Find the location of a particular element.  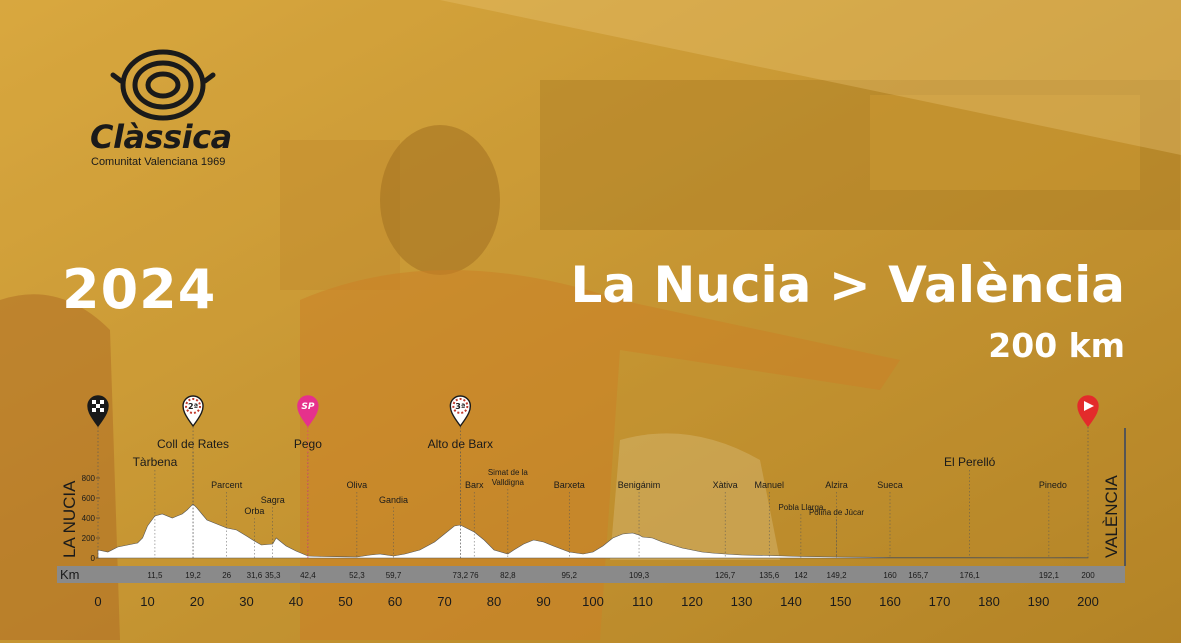

km-marker: 59,7 is located at coordinates (394, 575).